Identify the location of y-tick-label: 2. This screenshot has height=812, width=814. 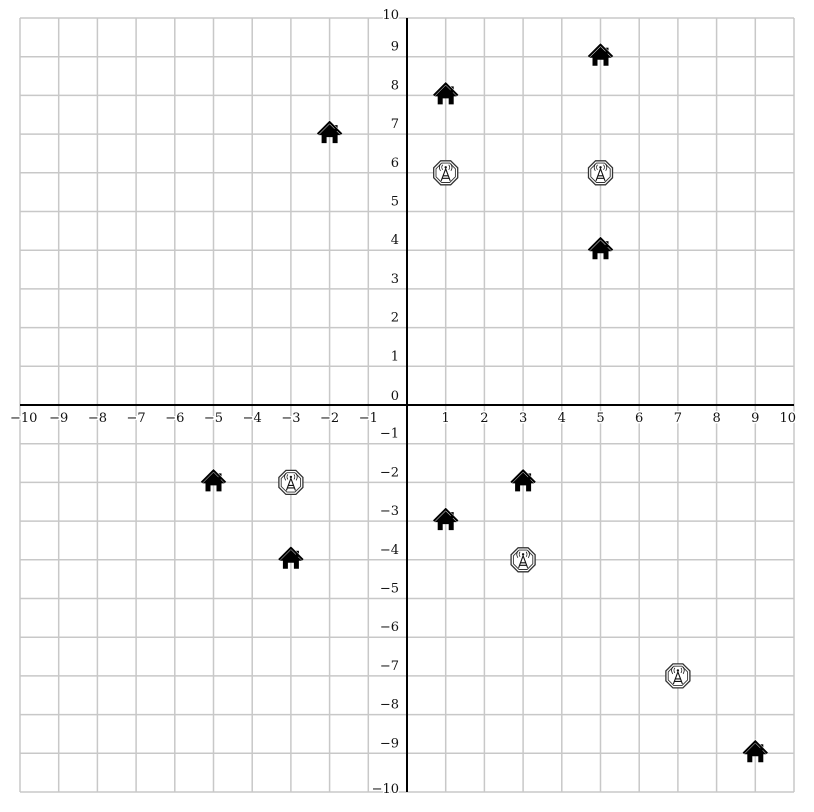
(395, 318).